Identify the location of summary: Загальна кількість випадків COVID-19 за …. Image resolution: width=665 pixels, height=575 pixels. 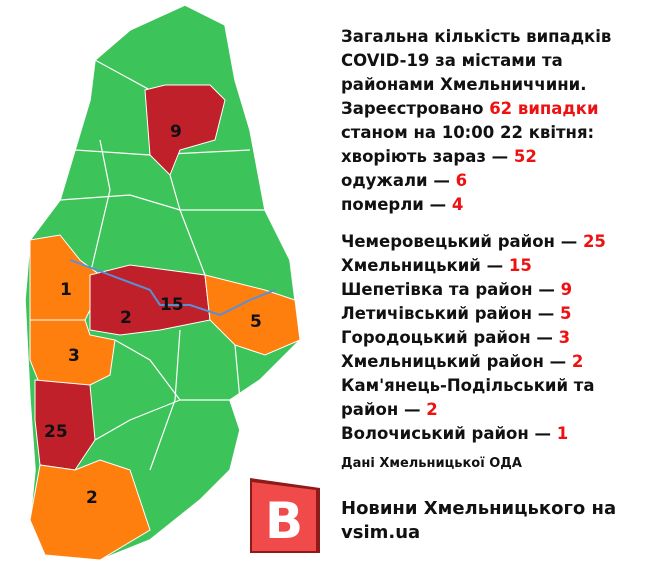
(476, 121).